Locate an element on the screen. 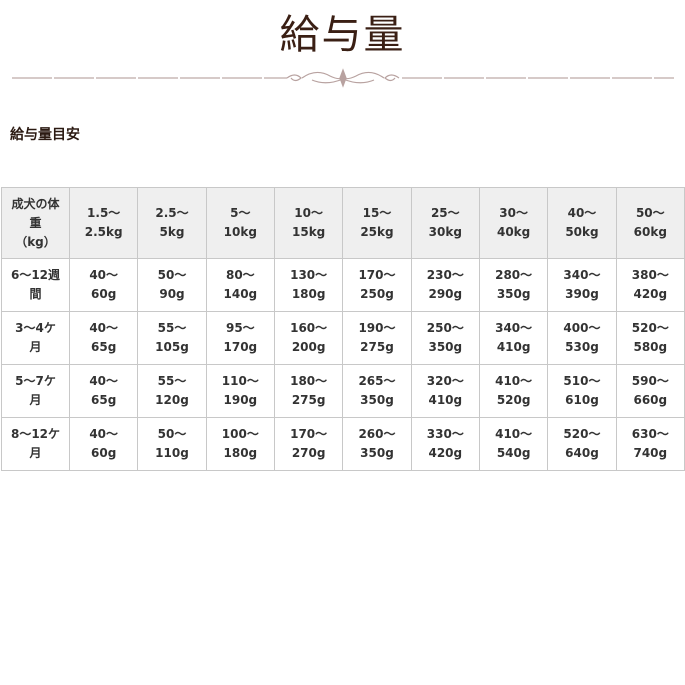 Image resolution: width=685 pixels, height=685 pixels. feeding-amount-cell: 630〜 740g is located at coordinates (650, 444).